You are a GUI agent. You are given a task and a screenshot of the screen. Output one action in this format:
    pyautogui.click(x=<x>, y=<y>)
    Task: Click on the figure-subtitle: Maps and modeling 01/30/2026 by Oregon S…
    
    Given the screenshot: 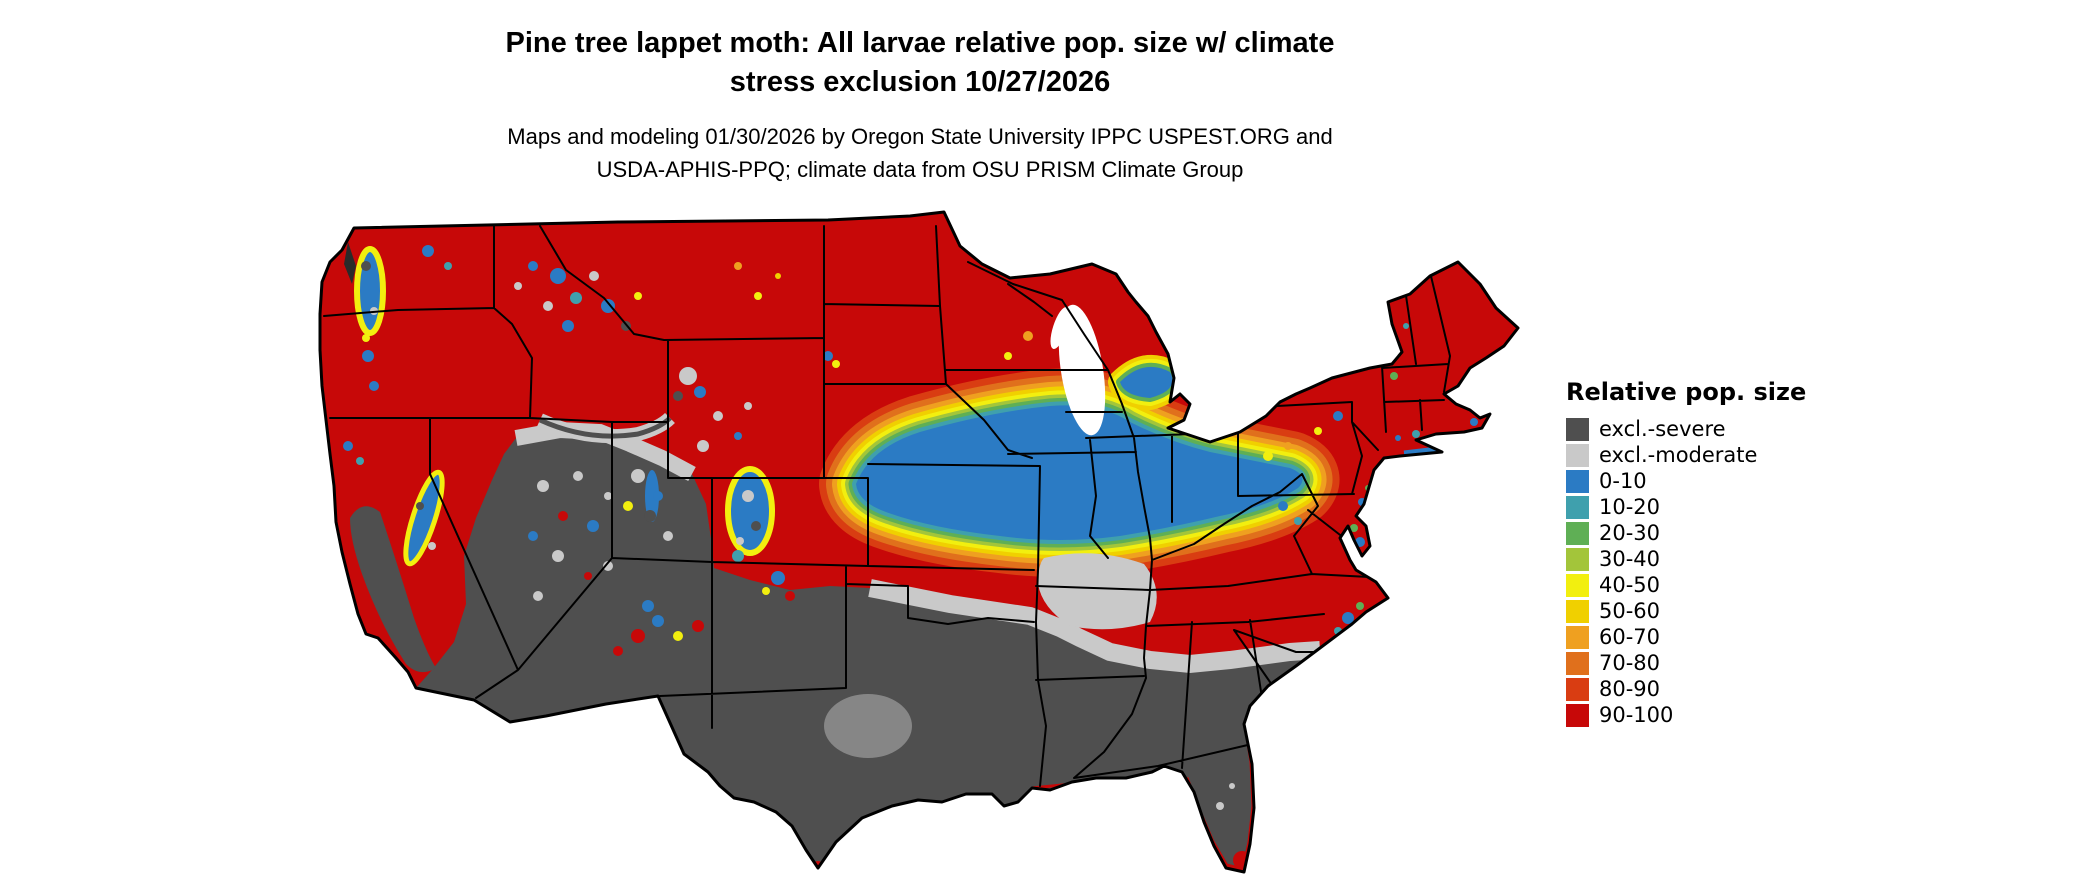 What is the action you would take?
    pyautogui.click(x=920, y=153)
    